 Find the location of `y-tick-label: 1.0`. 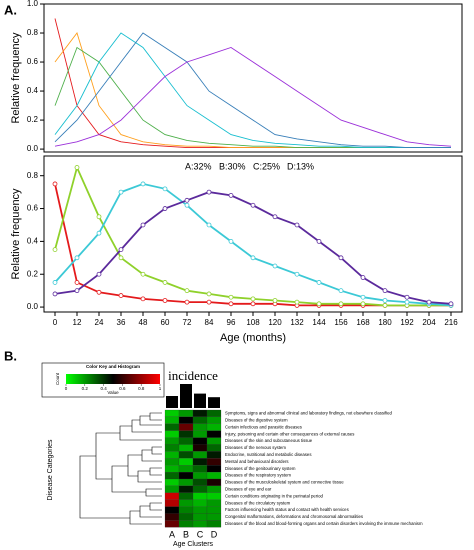

y-tick-label: 1.0 is located at coordinates (33, 4).